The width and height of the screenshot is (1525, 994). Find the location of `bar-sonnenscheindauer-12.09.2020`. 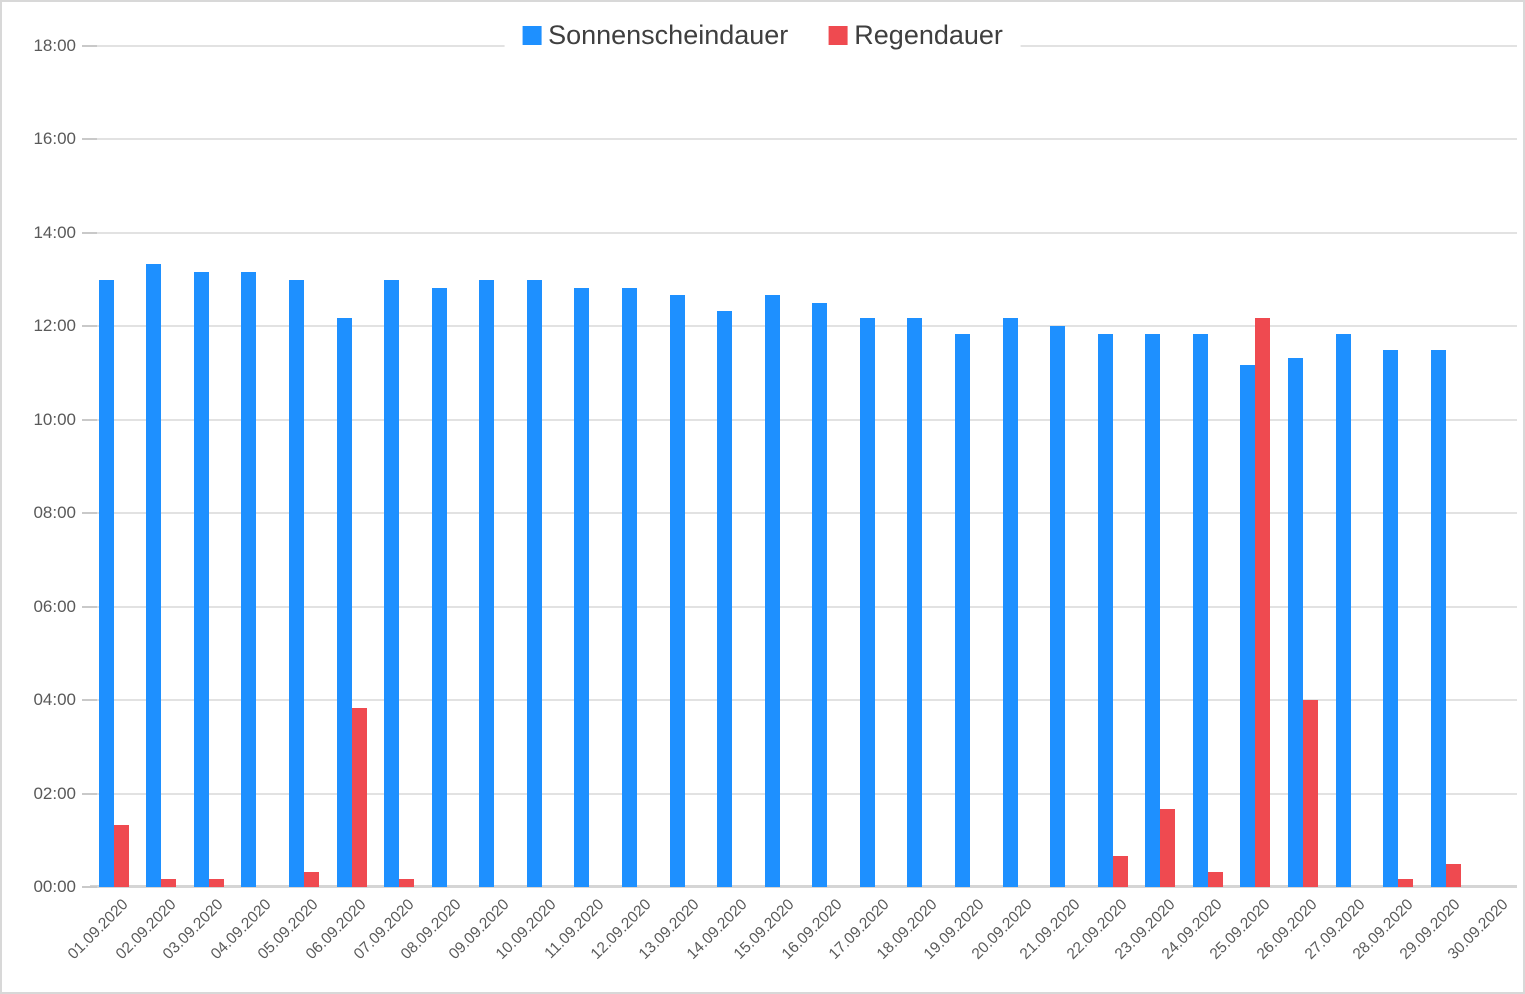

bar-sonnenscheindauer-12.09.2020 is located at coordinates (630, 587).